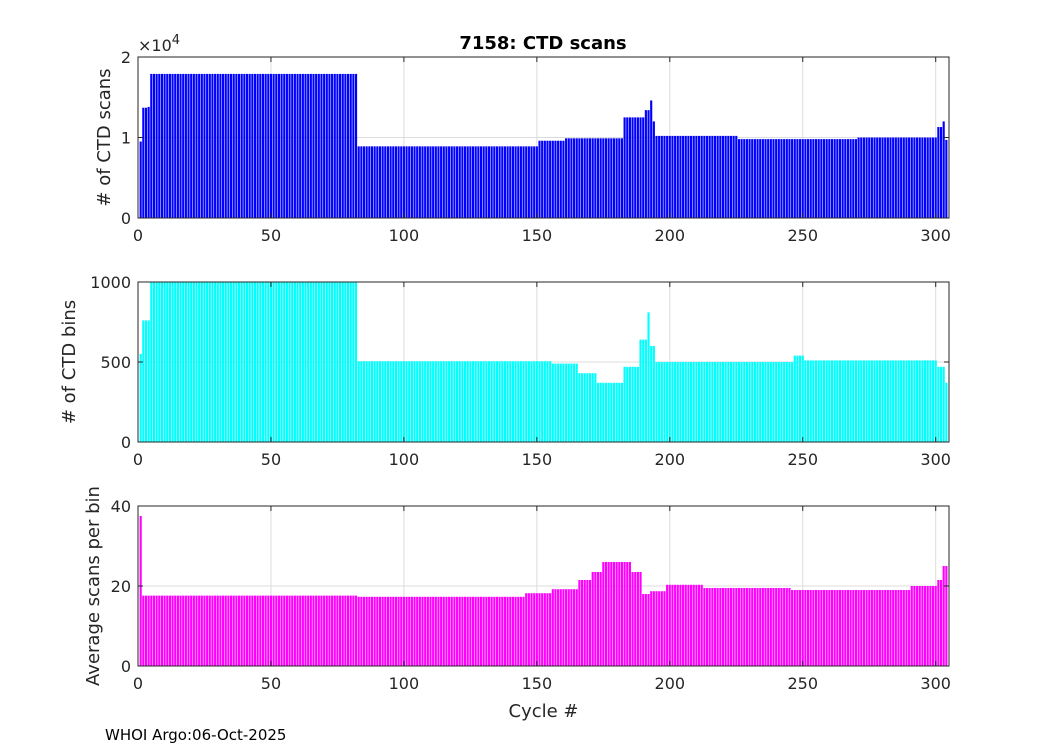 The width and height of the screenshot is (1050, 750). I want to click on y-tick-label: 1000, so click(110, 282).